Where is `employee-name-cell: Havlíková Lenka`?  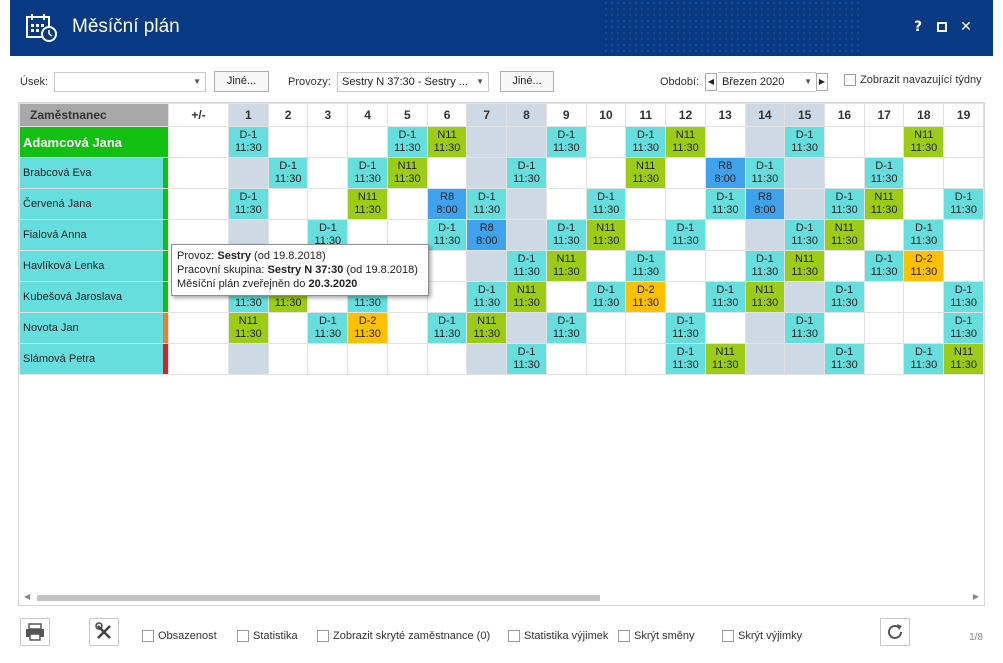 employee-name-cell: Havlíková Lenka is located at coordinates (94, 266).